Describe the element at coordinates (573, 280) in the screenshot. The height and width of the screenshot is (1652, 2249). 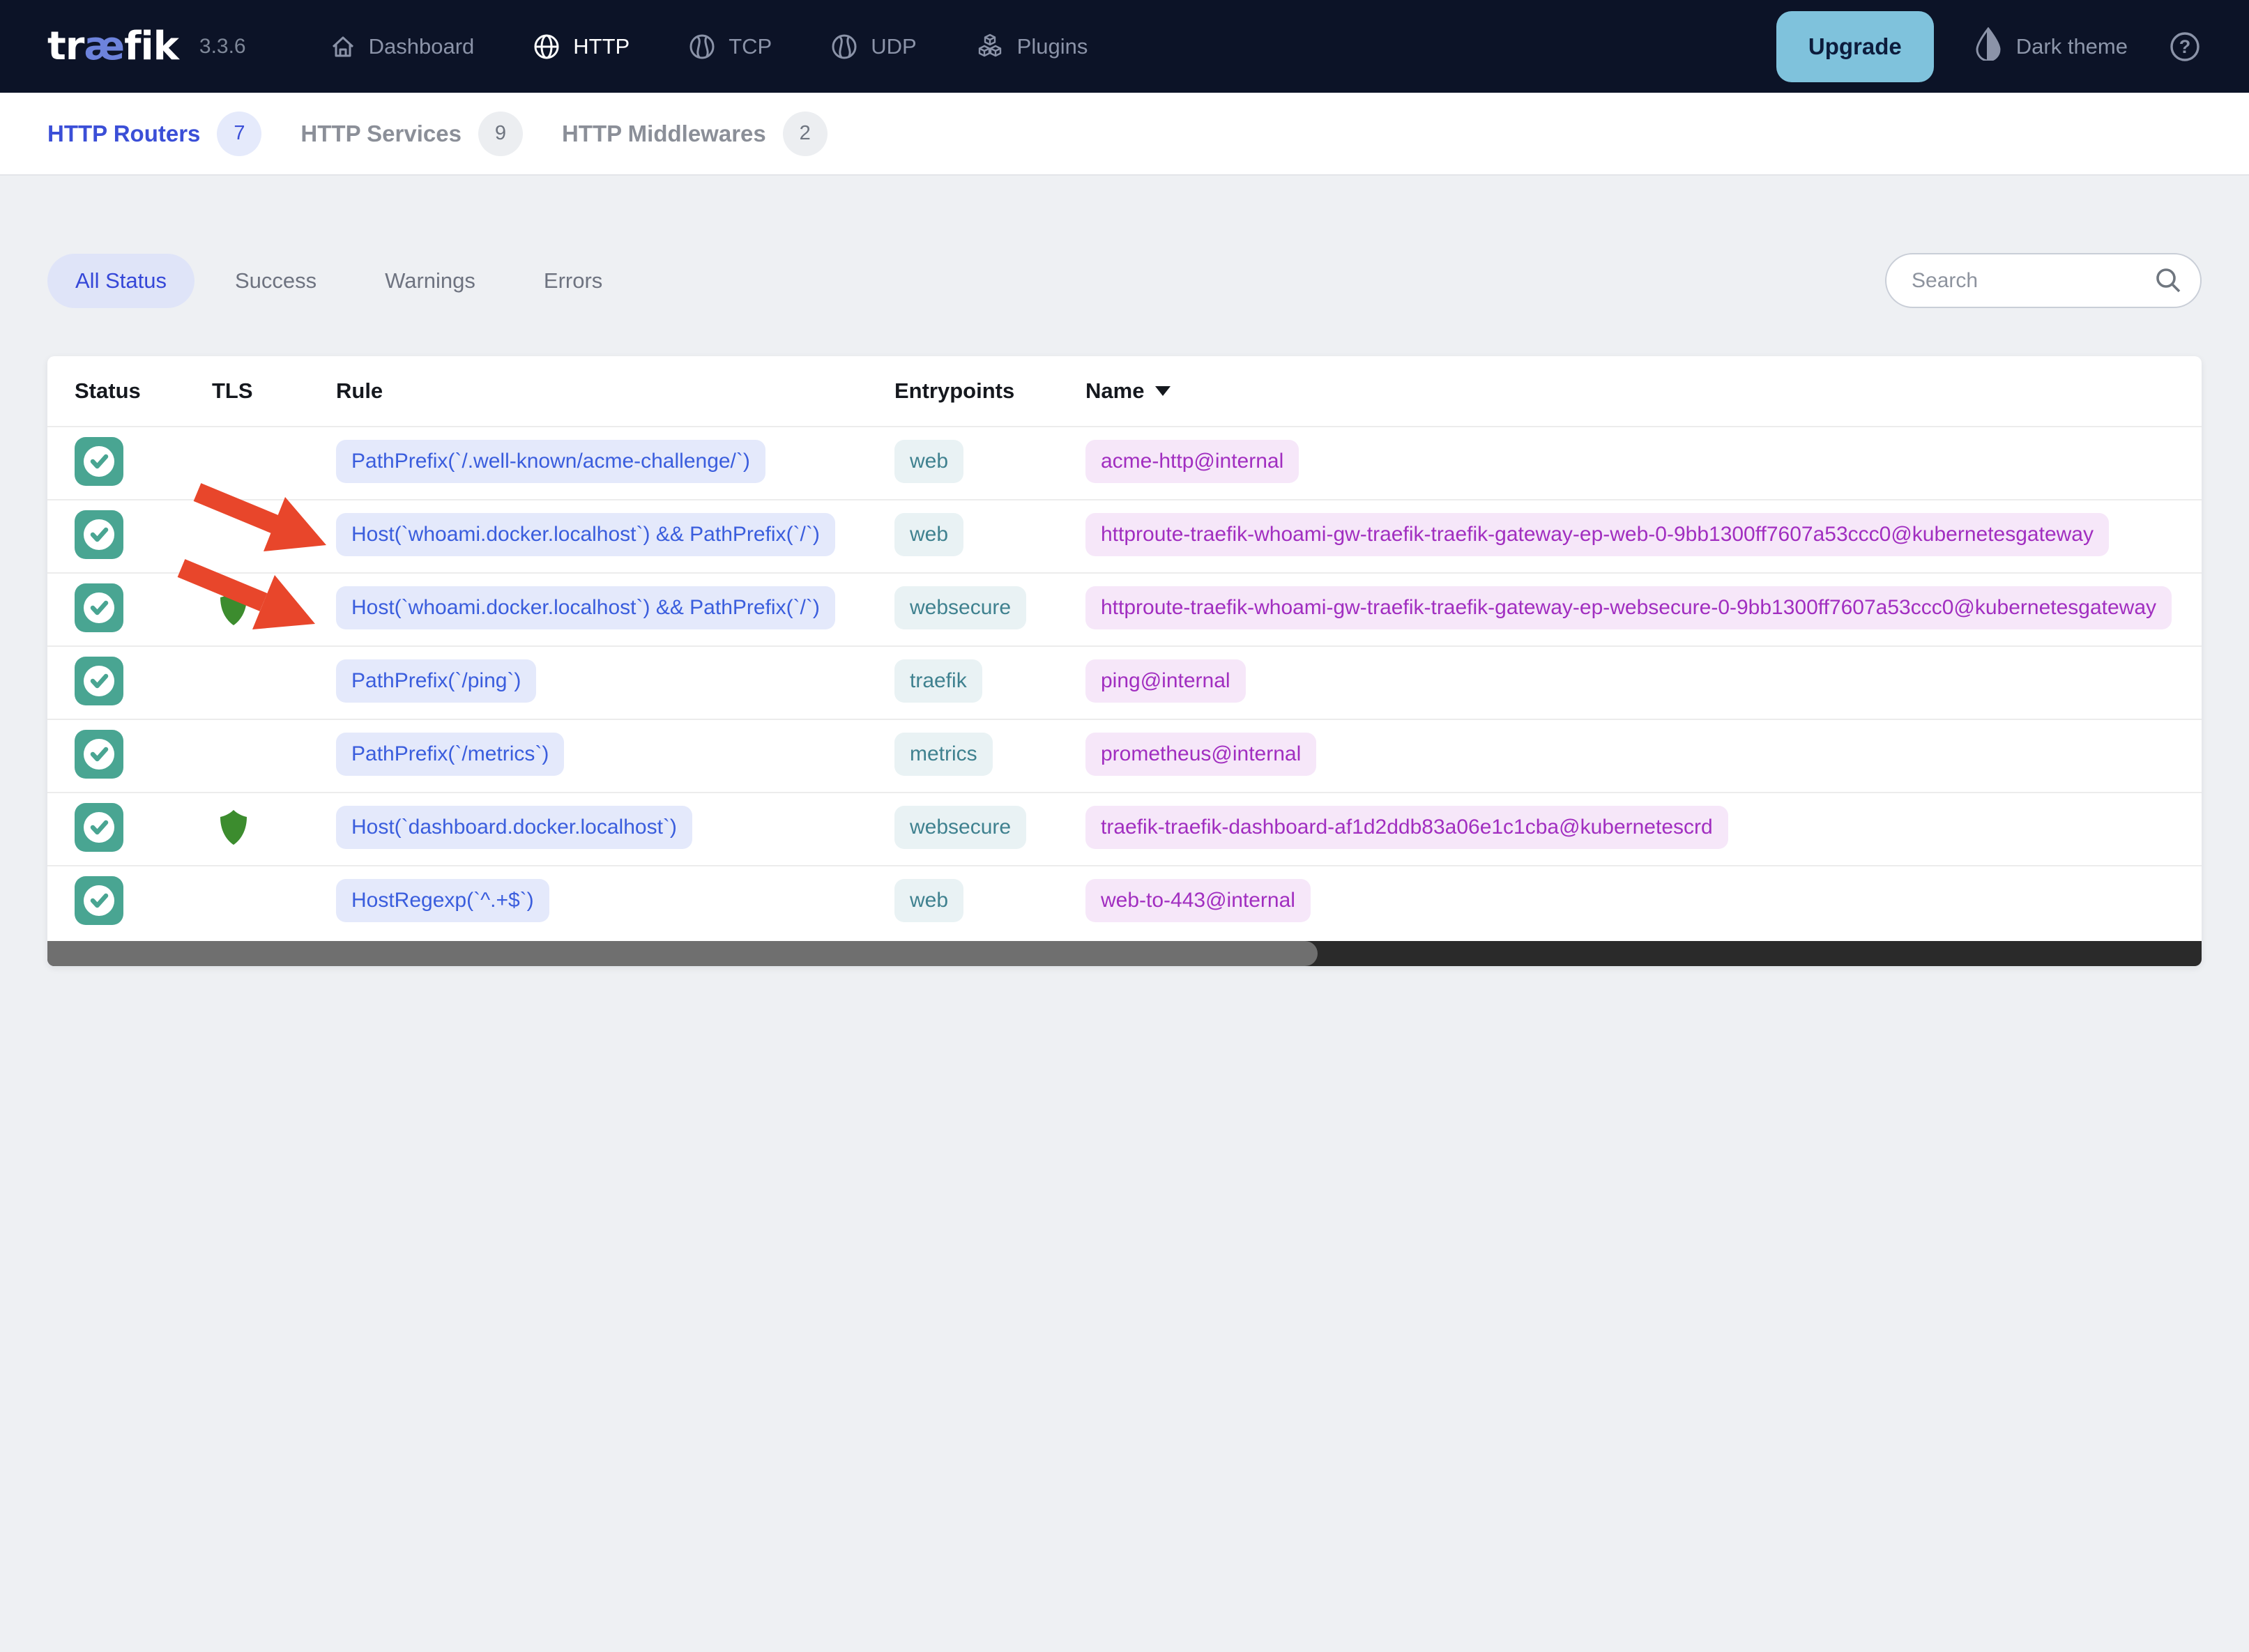
I see `filter-errors: Errors` at that location.